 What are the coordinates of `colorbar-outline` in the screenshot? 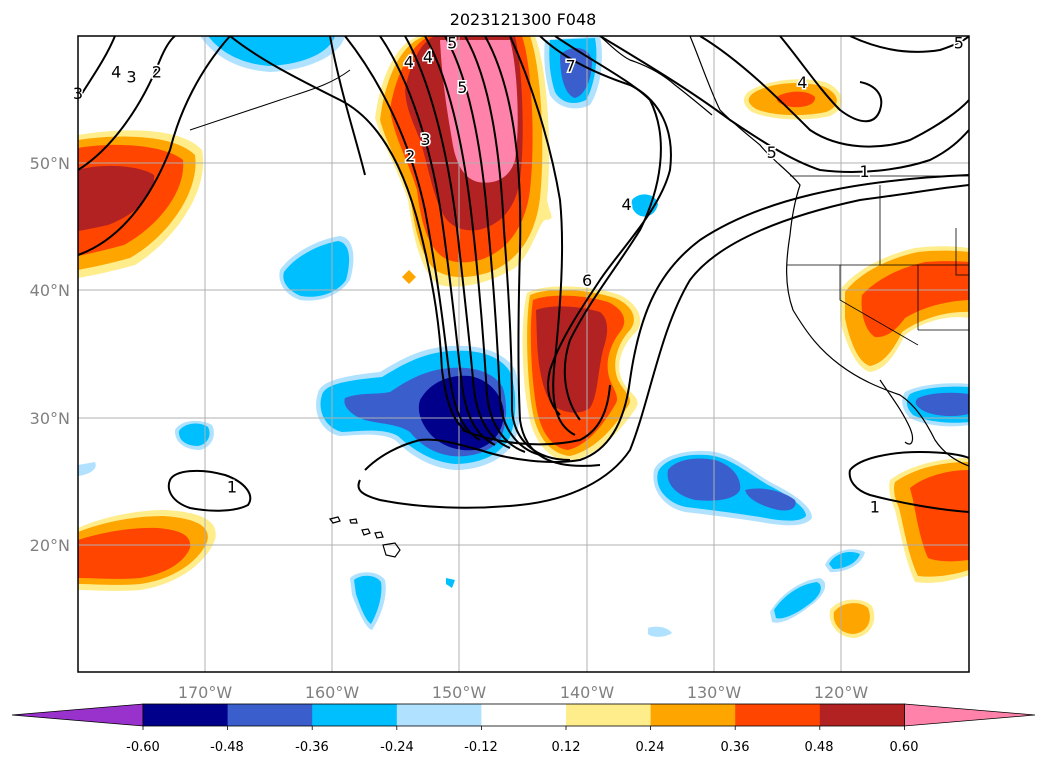 It's located at (523, 715).